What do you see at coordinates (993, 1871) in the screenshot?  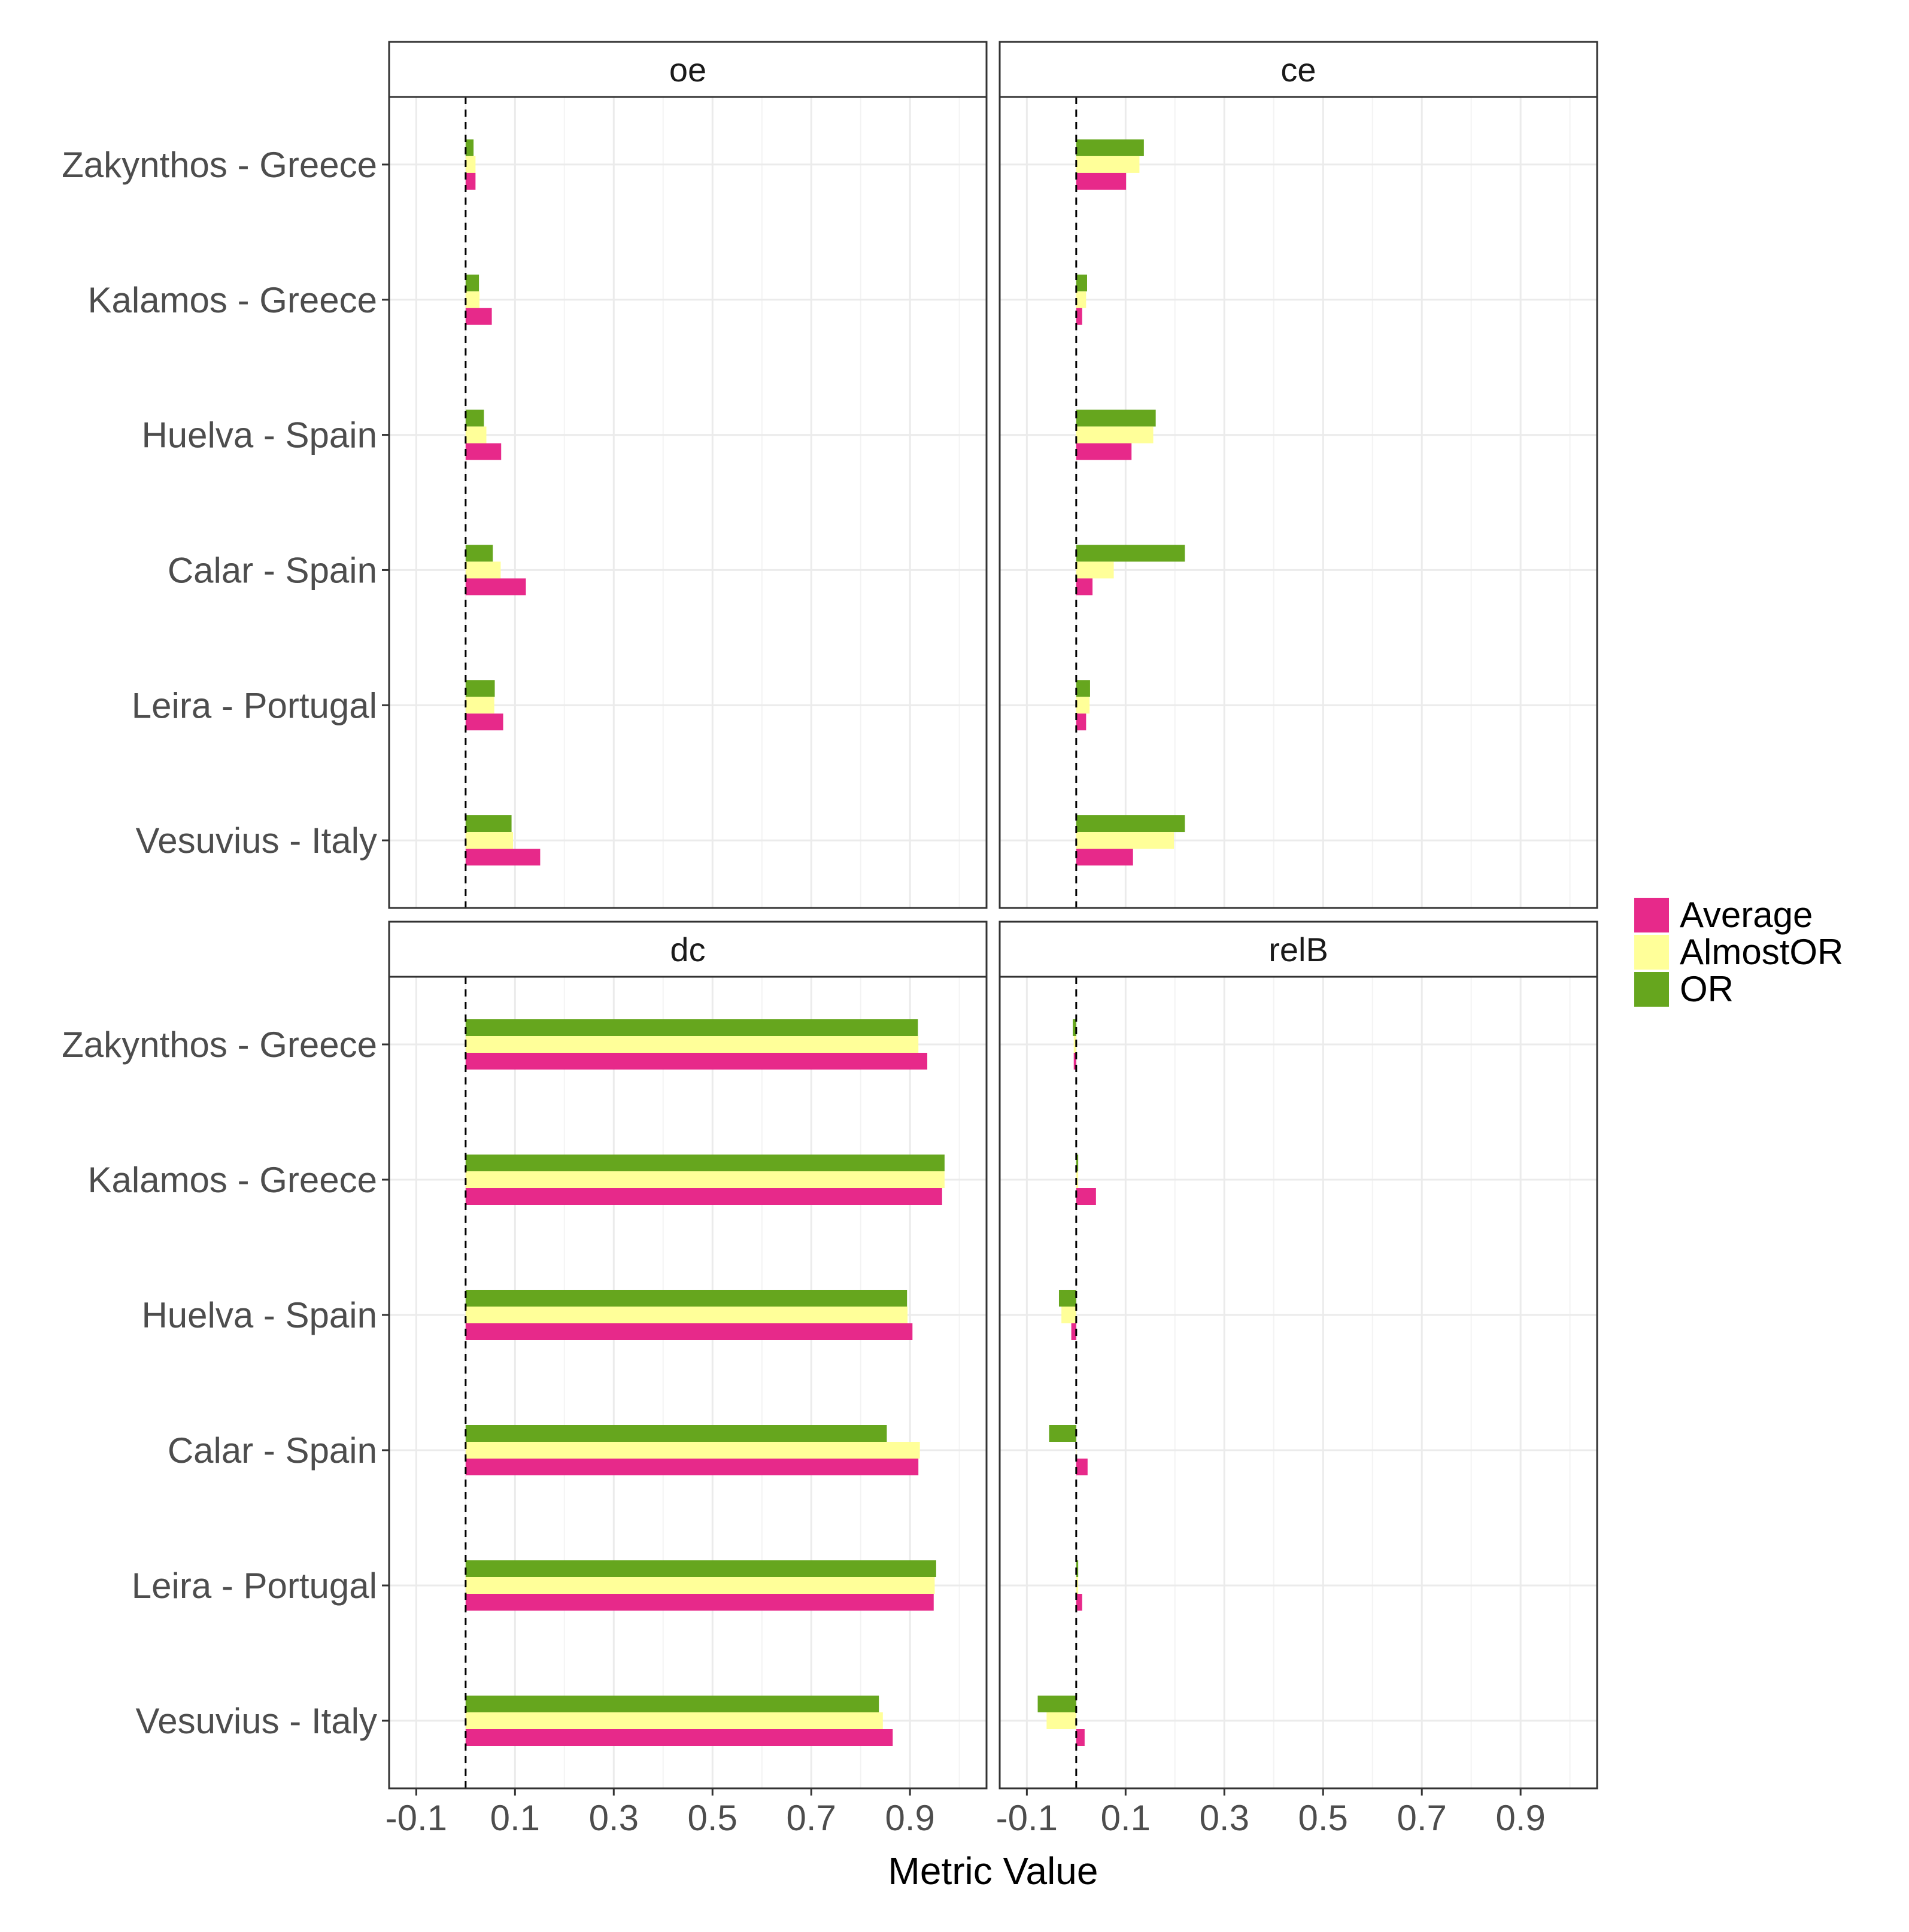 I see `x-axis-title: Metric Value` at bounding box center [993, 1871].